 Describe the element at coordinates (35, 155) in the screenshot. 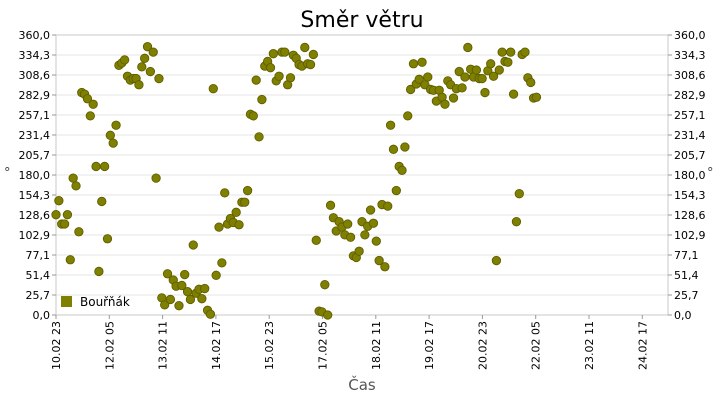

I see `y-tick-label-left: 205,7` at that location.